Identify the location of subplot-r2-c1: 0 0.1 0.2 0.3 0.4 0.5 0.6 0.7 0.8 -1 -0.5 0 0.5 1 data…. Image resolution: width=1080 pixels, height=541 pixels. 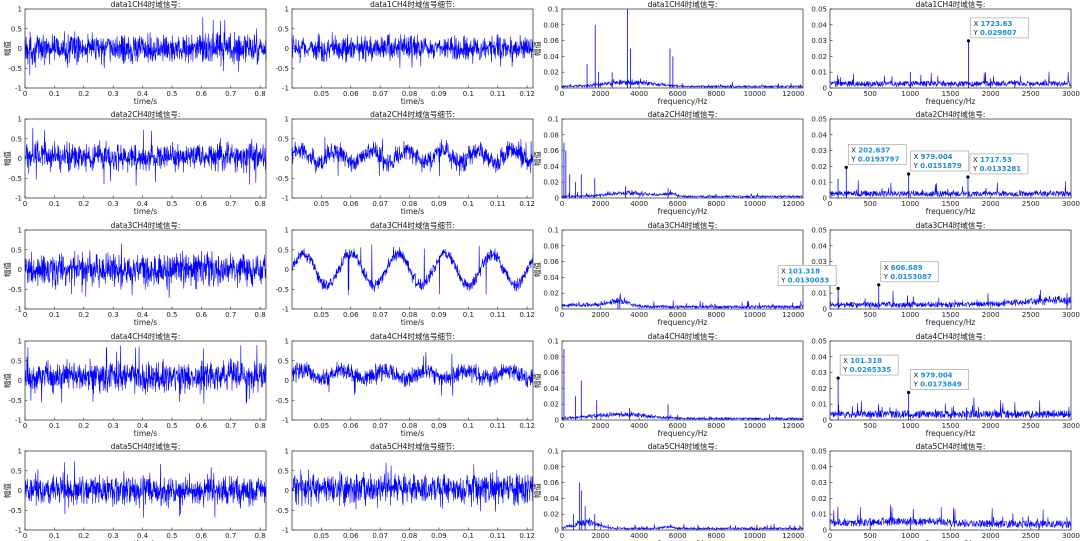
(134, 162).